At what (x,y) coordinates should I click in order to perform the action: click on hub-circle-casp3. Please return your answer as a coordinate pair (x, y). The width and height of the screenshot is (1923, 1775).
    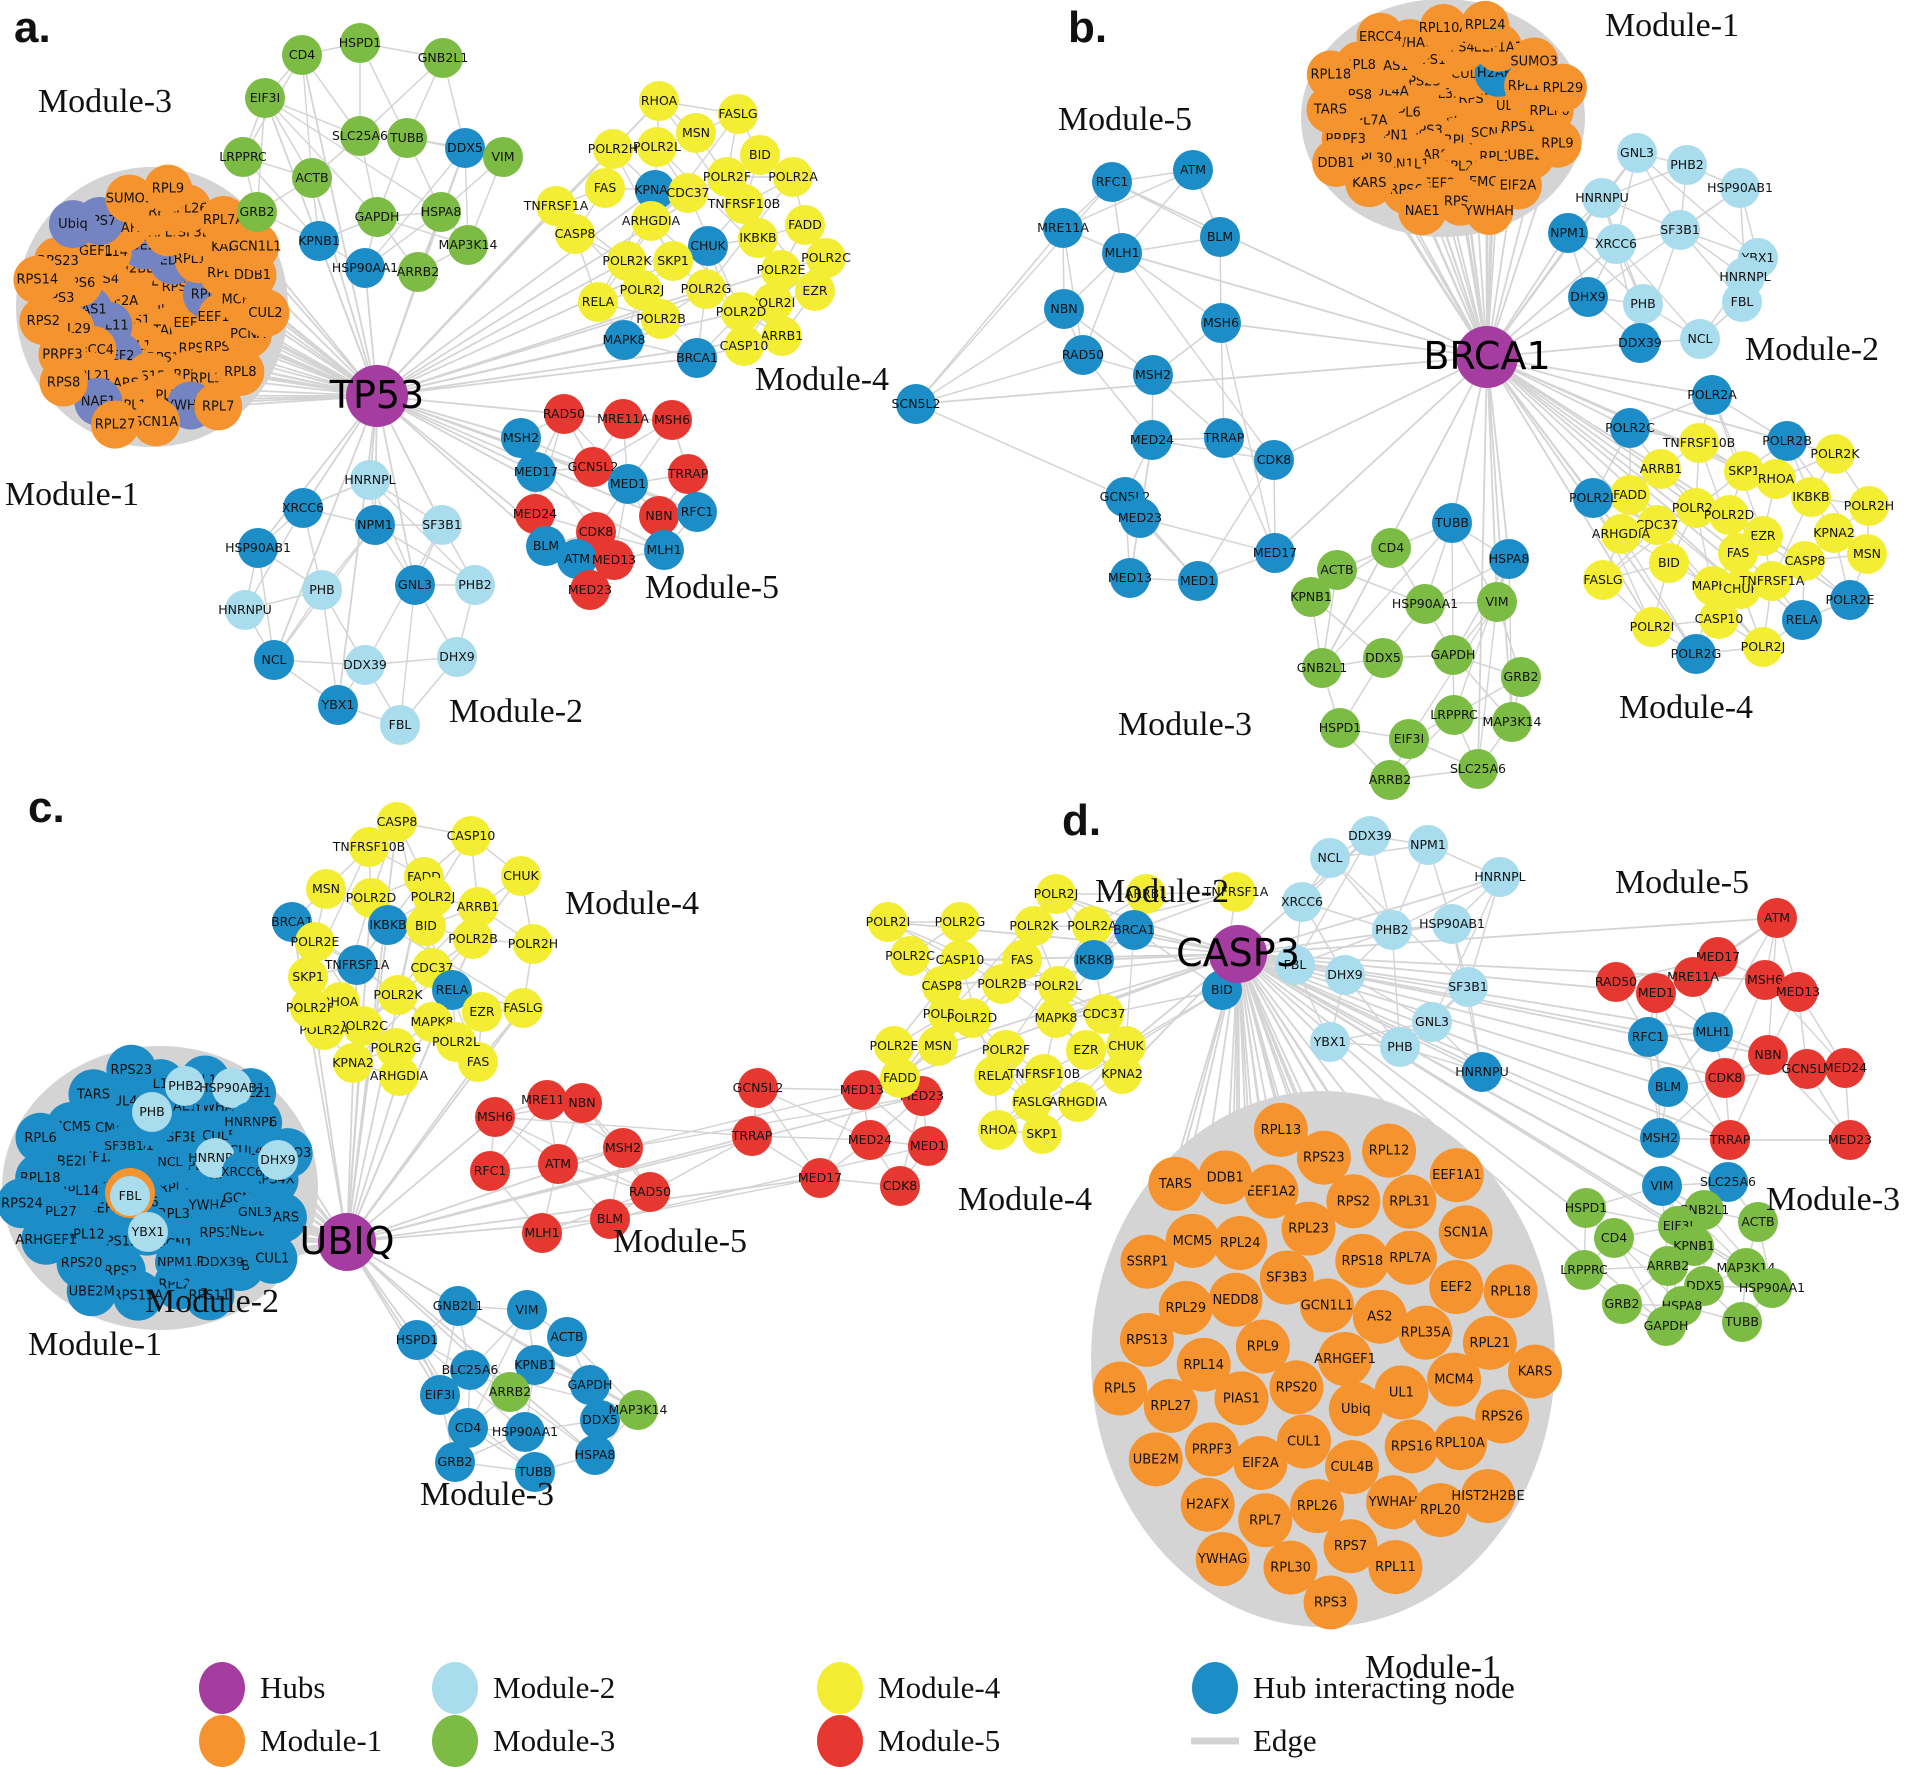
    Looking at the image, I should click on (1238, 954).